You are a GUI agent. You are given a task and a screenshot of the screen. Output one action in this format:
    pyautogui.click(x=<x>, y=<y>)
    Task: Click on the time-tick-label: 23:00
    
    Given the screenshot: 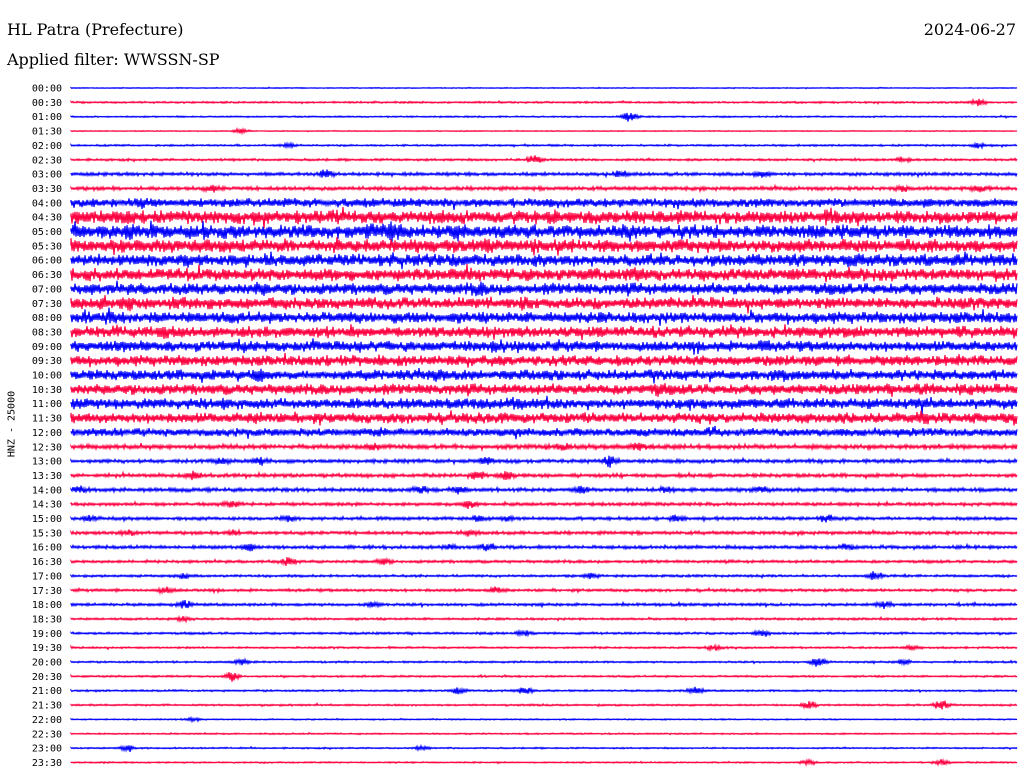 What is the action you would take?
    pyautogui.click(x=47, y=749)
    